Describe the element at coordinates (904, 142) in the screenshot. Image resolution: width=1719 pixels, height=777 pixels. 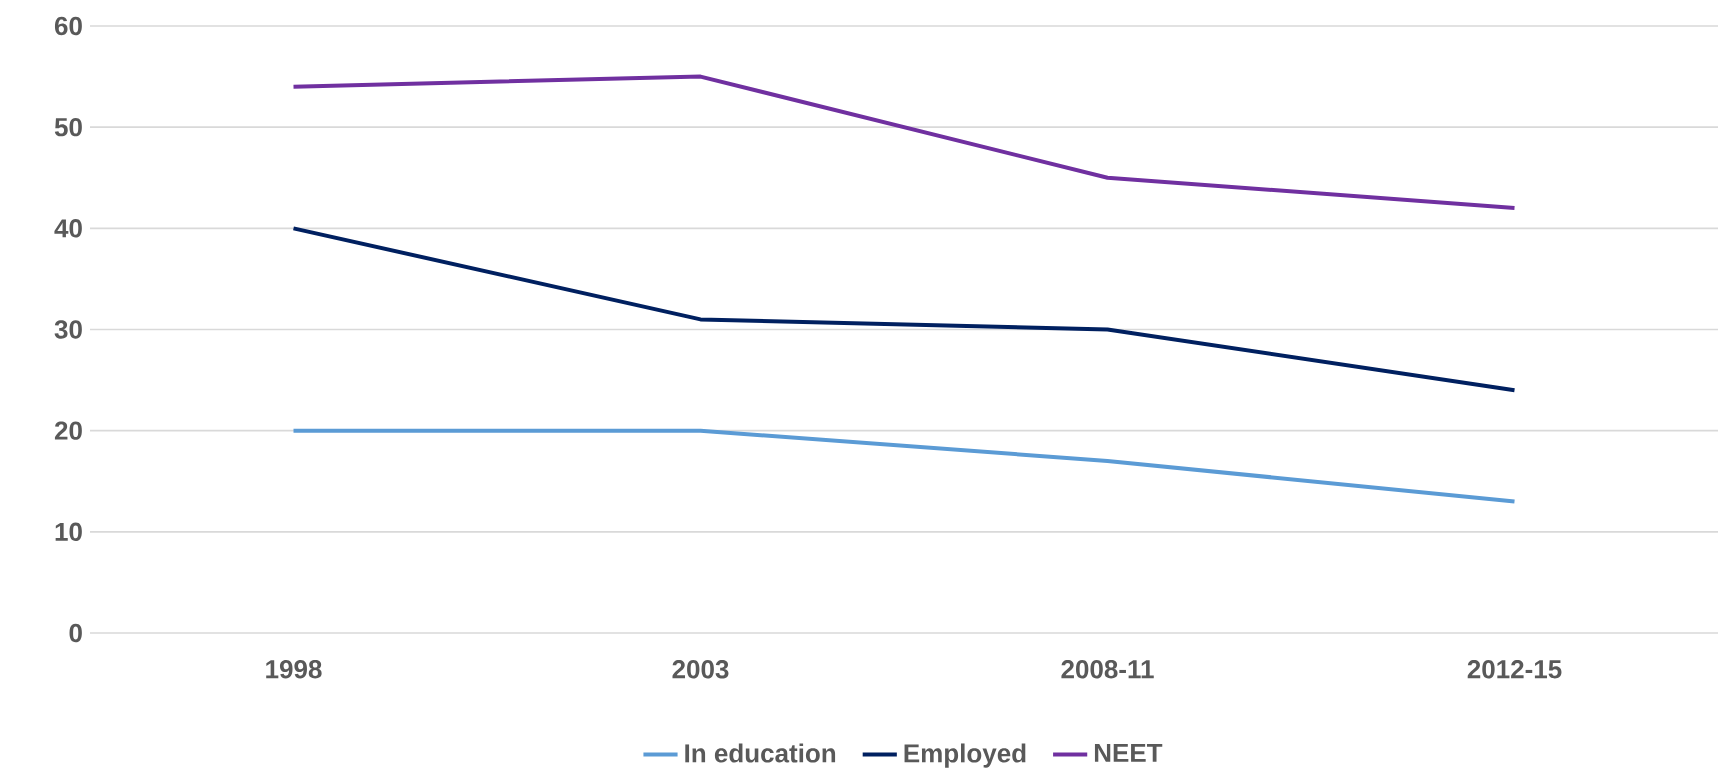
I see `line-series` at that location.